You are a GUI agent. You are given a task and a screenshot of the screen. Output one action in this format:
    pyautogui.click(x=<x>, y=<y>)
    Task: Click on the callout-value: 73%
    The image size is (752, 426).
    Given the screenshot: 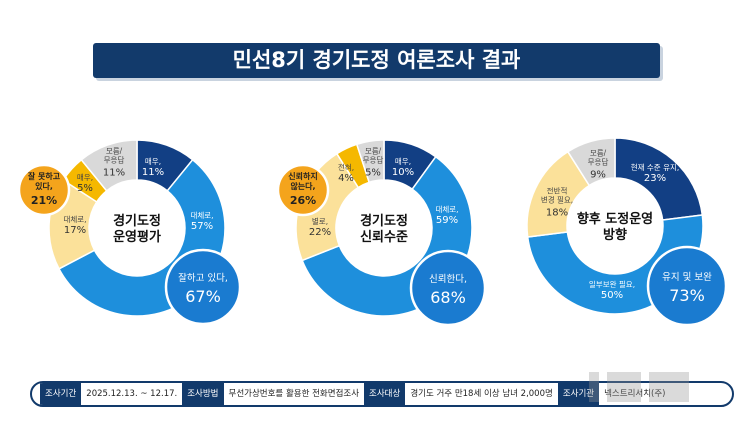 What is the action you would take?
    pyautogui.click(x=687, y=295)
    